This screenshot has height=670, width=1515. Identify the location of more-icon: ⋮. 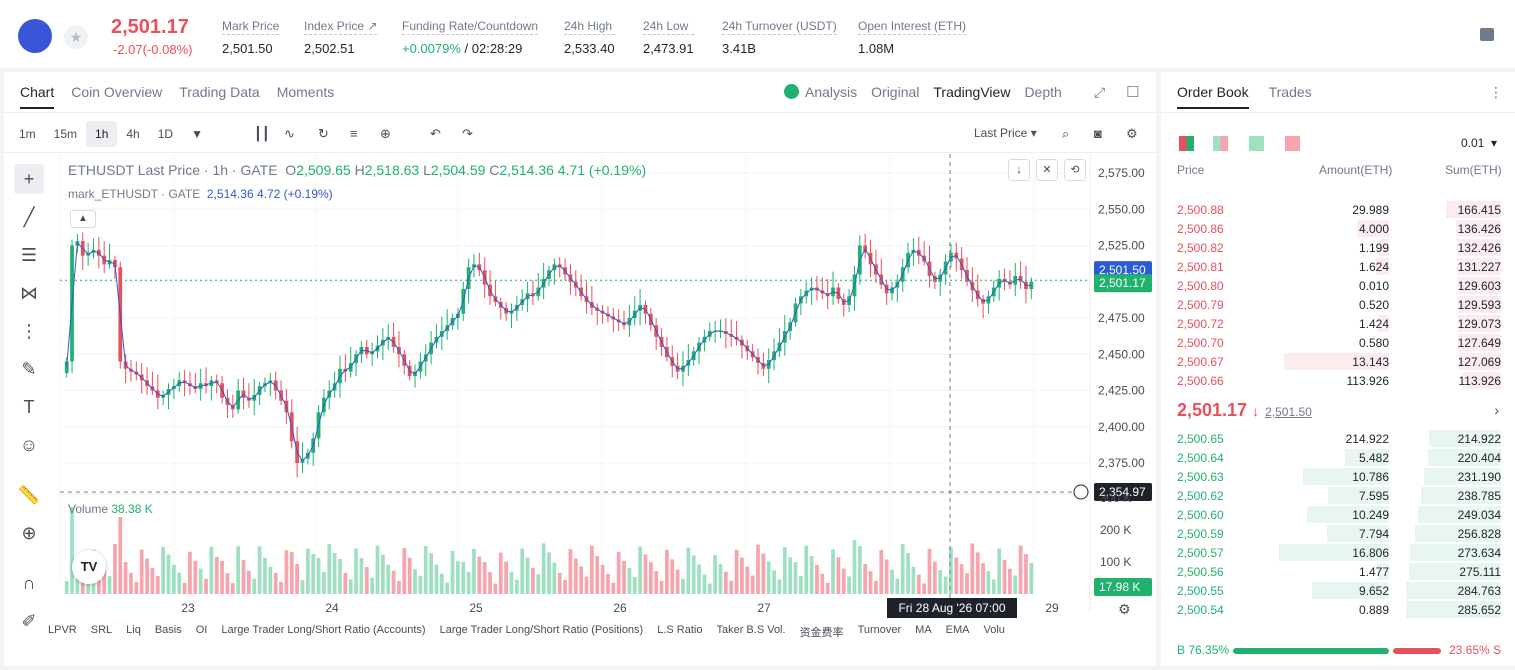
(1496, 92).